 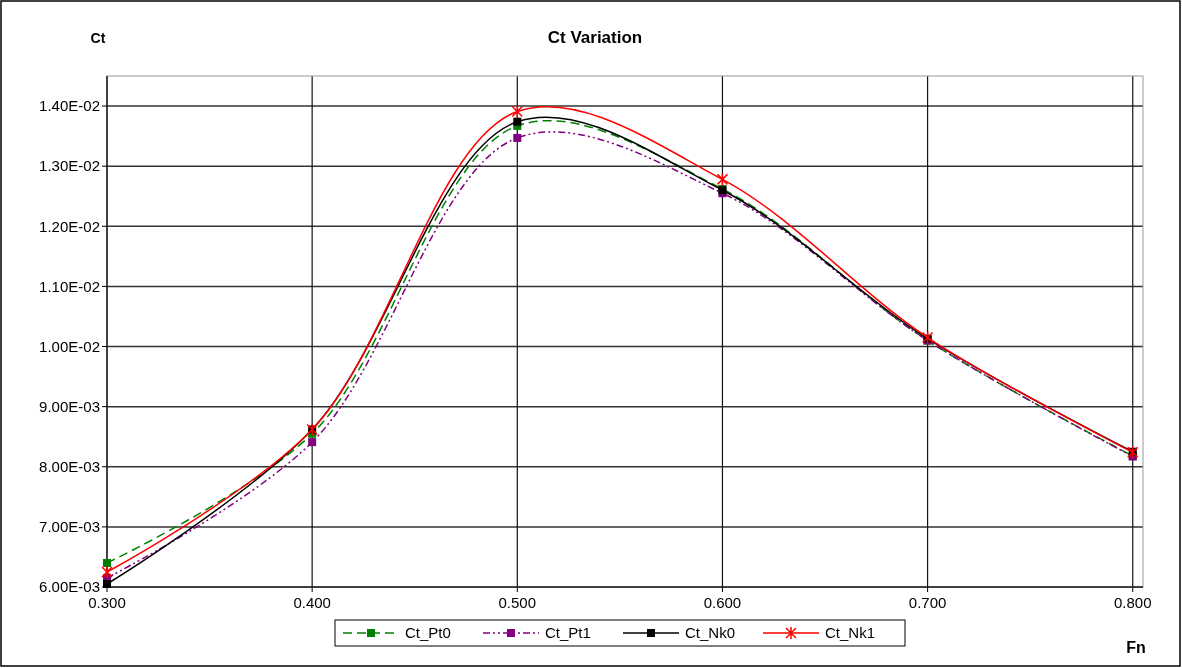 I want to click on legend-label: Ct_Pt0, so click(x=428, y=633).